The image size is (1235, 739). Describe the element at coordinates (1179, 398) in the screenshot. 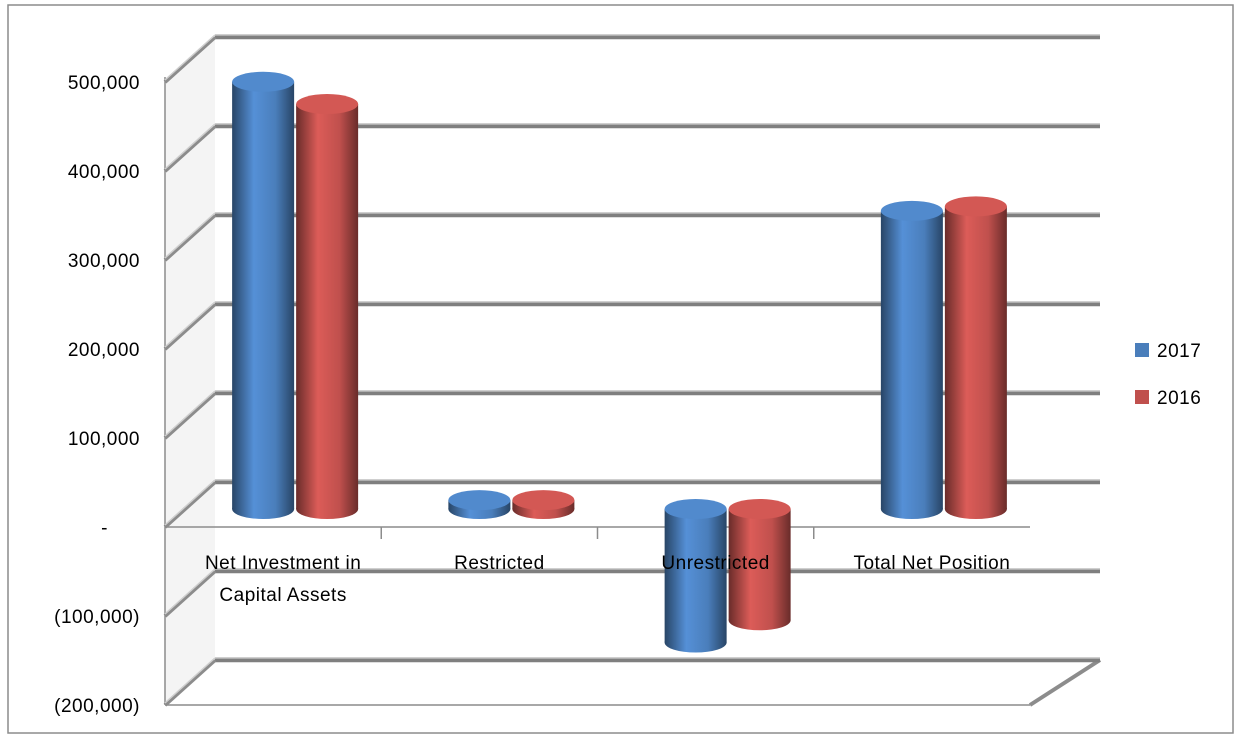

I see `legend-label: 2016` at that location.